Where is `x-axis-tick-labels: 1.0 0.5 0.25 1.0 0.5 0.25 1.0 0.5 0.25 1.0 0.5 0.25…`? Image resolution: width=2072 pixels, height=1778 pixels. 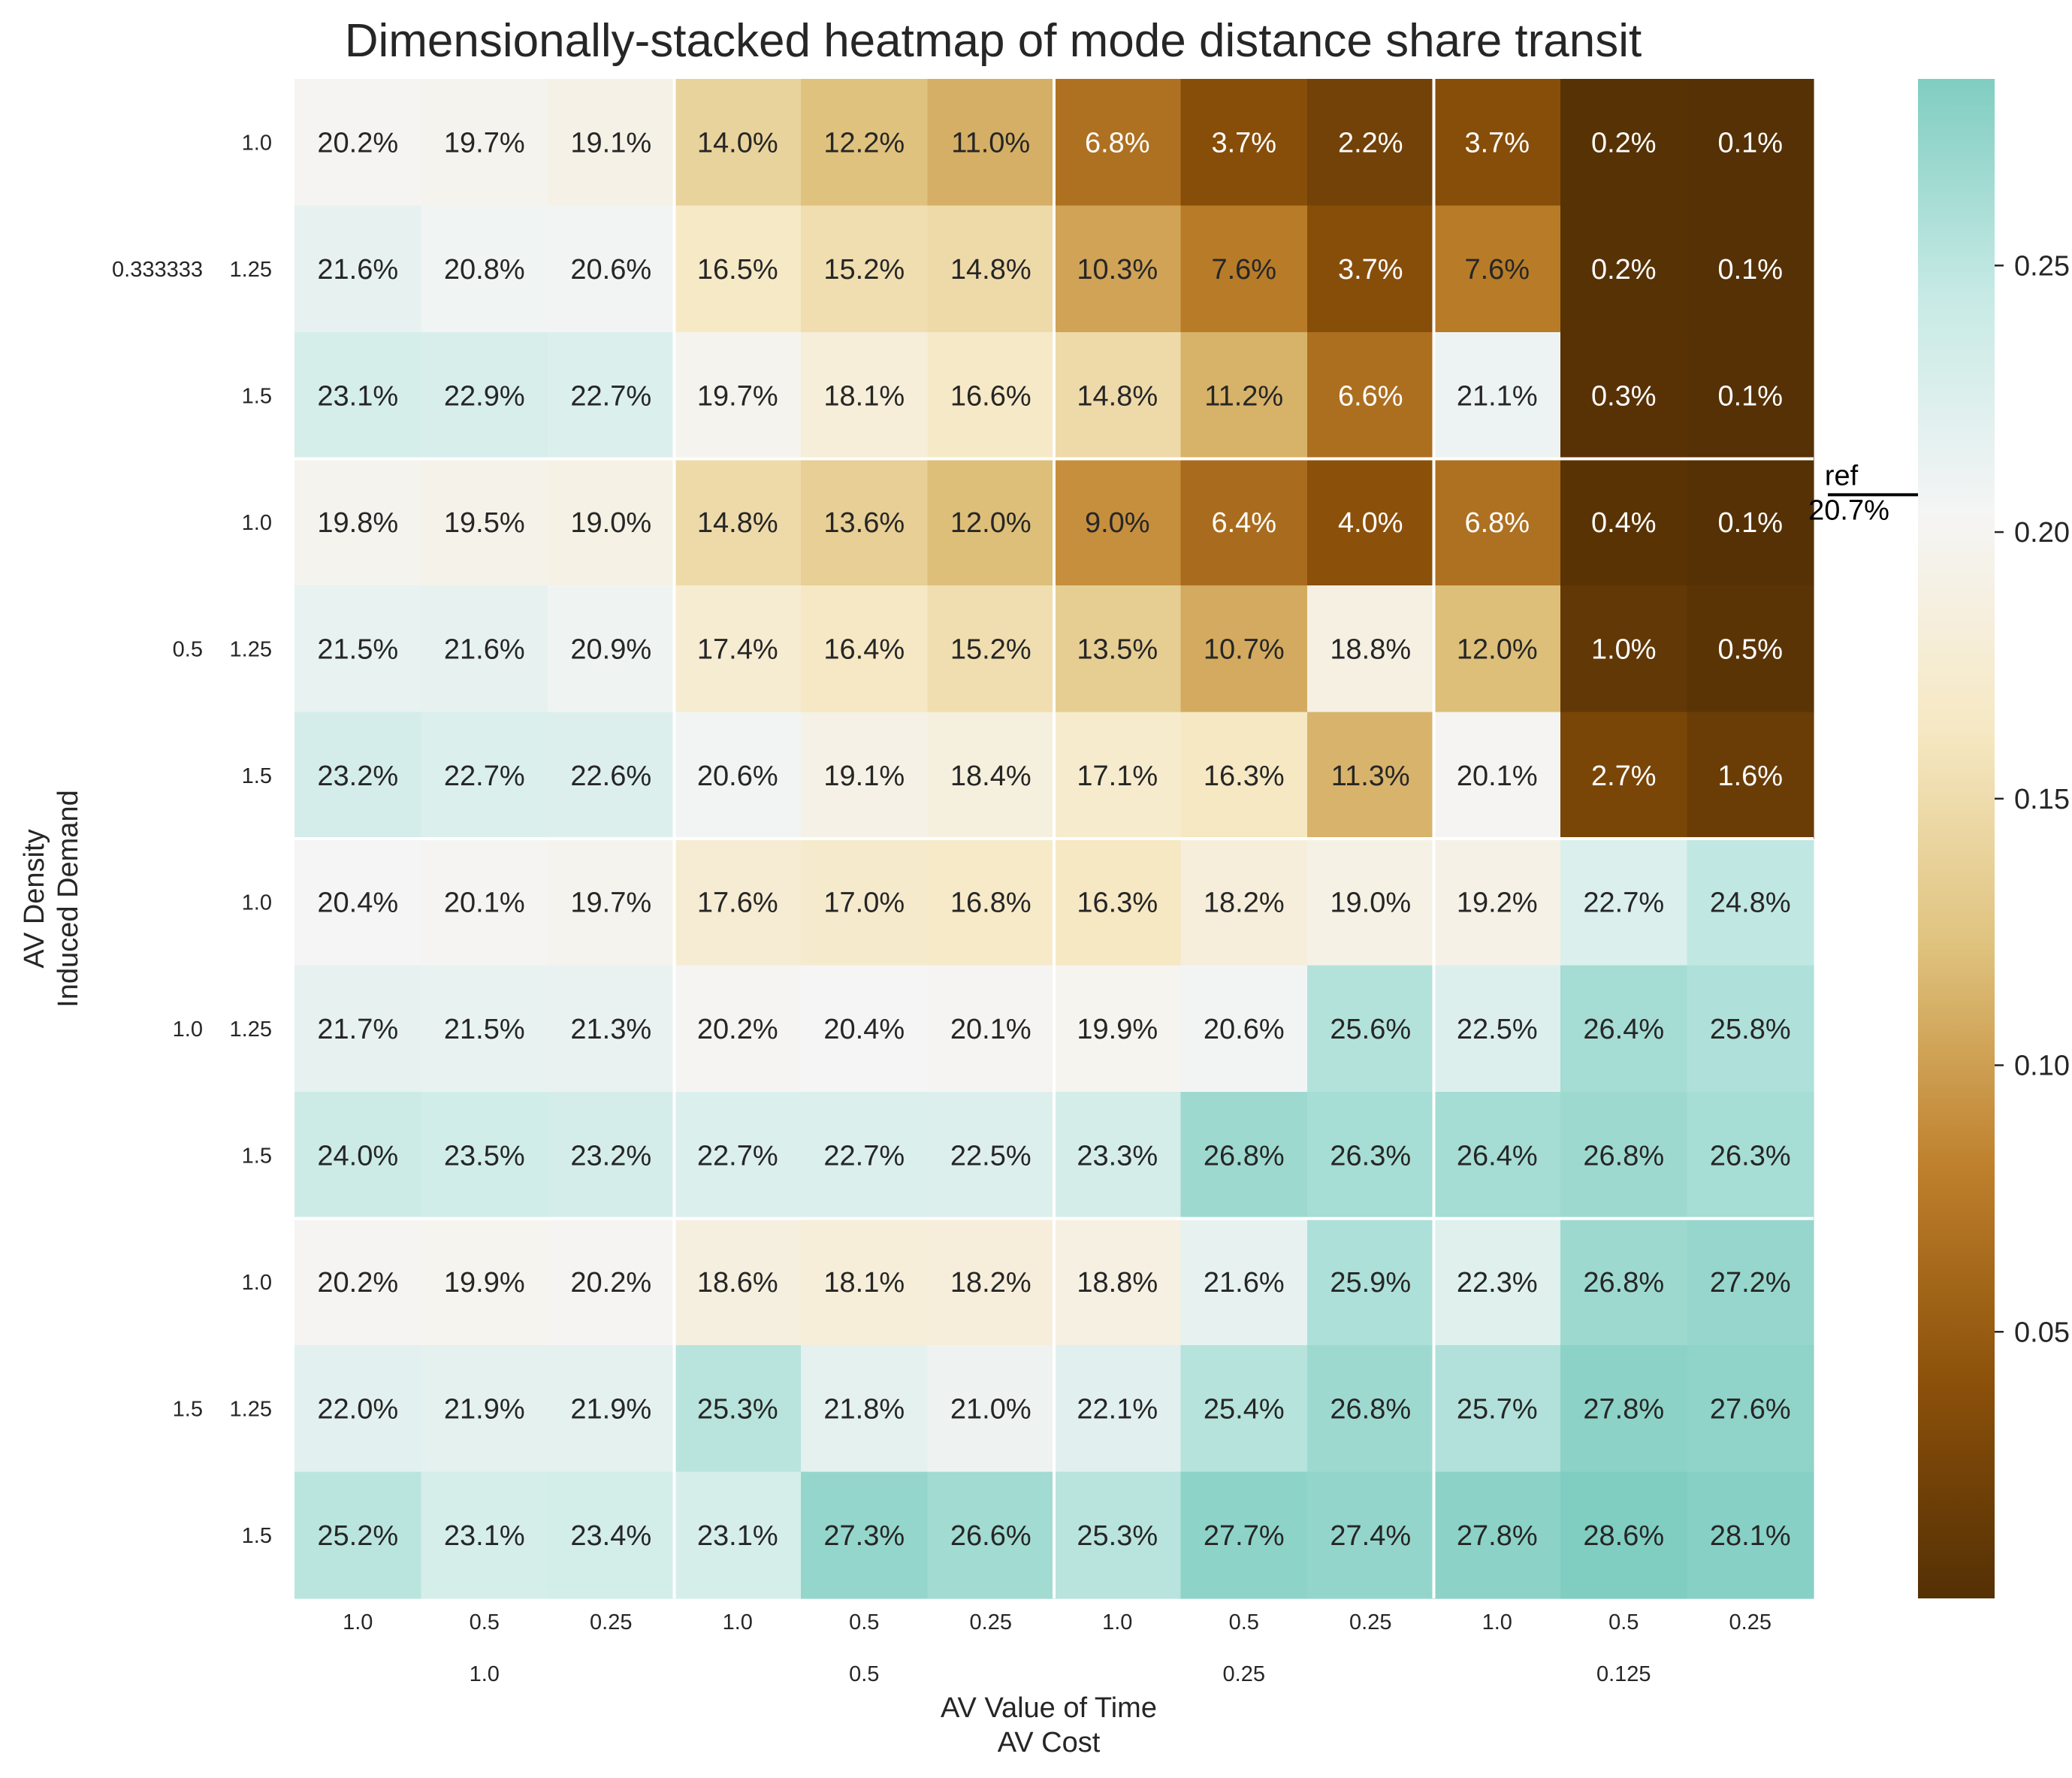 x-axis-tick-labels: 1.0 0.5 0.25 1.0 0.5 0.25 1.0 0.5 0.25 1.0 0.5 0.25… is located at coordinates (1057, 1648).